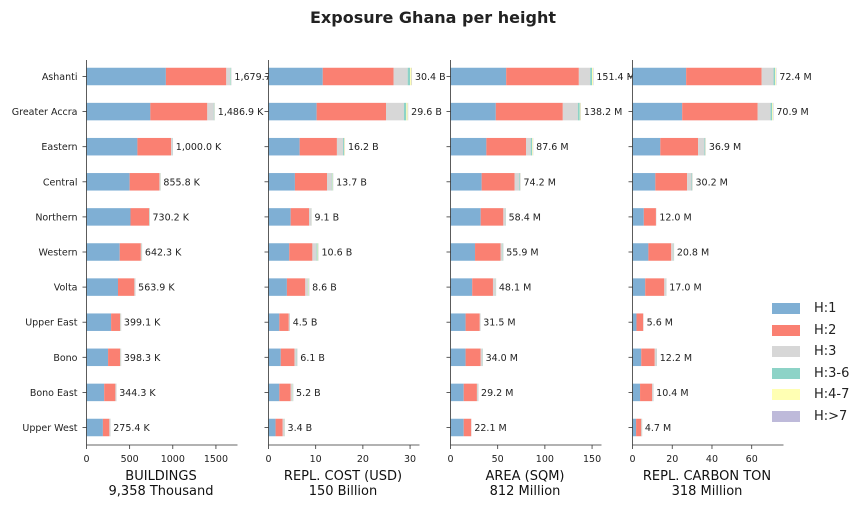 This screenshot has width=866, height=510. I want to click on data-label: 399.1 K, so click(142, 323).